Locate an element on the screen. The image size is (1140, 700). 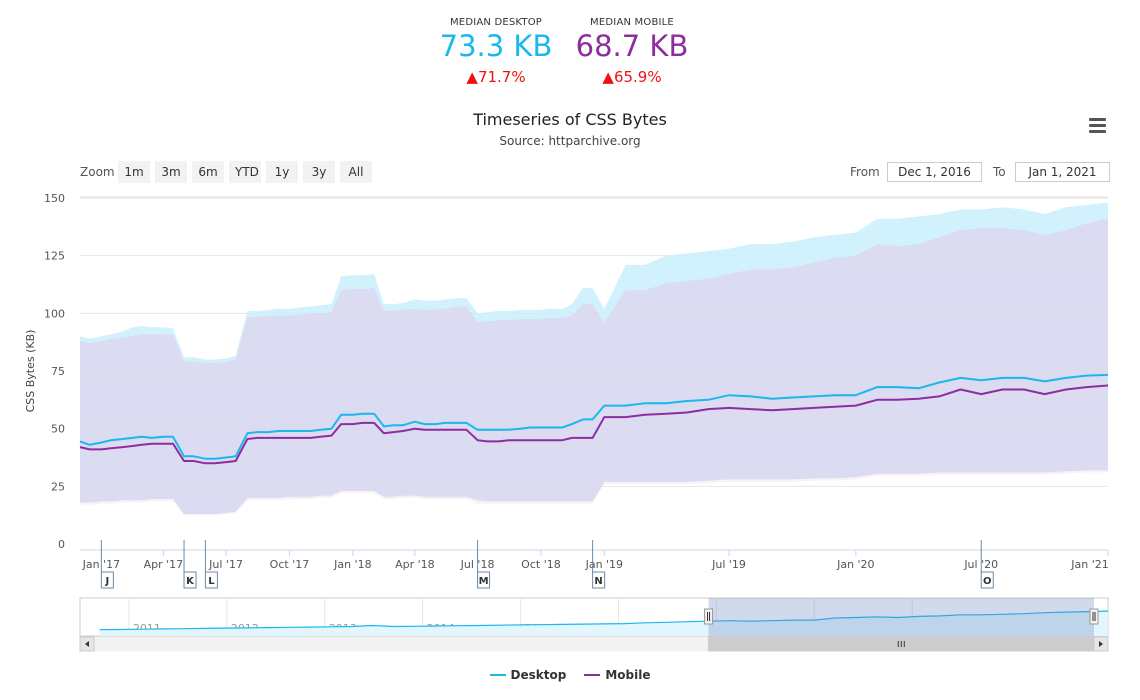
mobile-median-label: MEDIAN MOBILE is located at coordinates (632, 22).